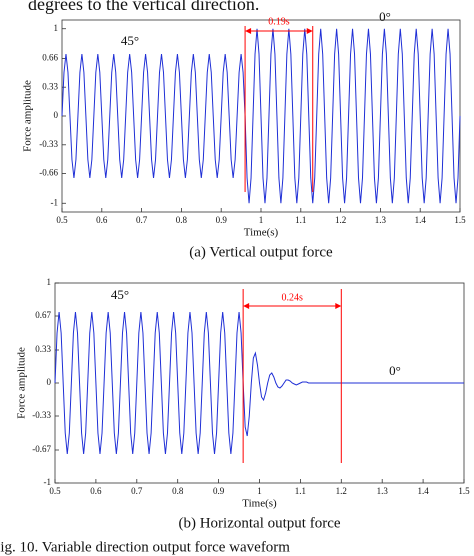 The width and height of the screenshot is (474, 556). Describe the element at coordinates (50, 57) in the screenshot. I see `y-tick-label: 0.66` at that location.